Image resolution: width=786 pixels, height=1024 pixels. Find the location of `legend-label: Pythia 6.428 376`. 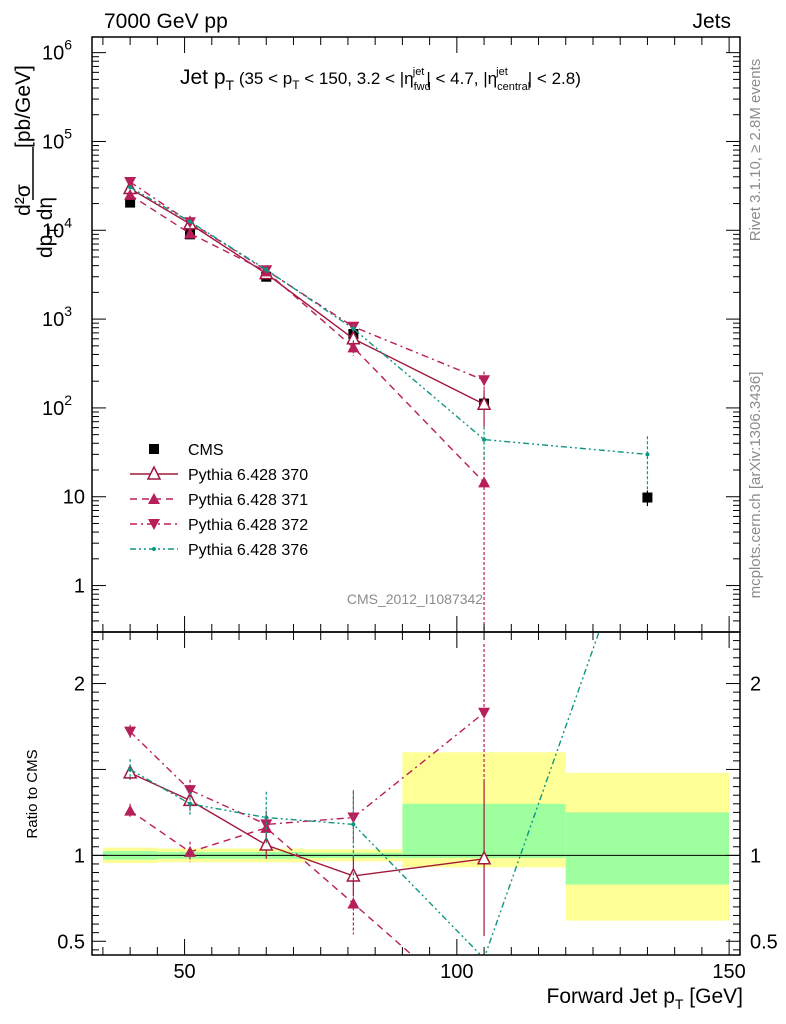

legend-label: Pythia 6.428 376 is located at coordinates (248, 550).